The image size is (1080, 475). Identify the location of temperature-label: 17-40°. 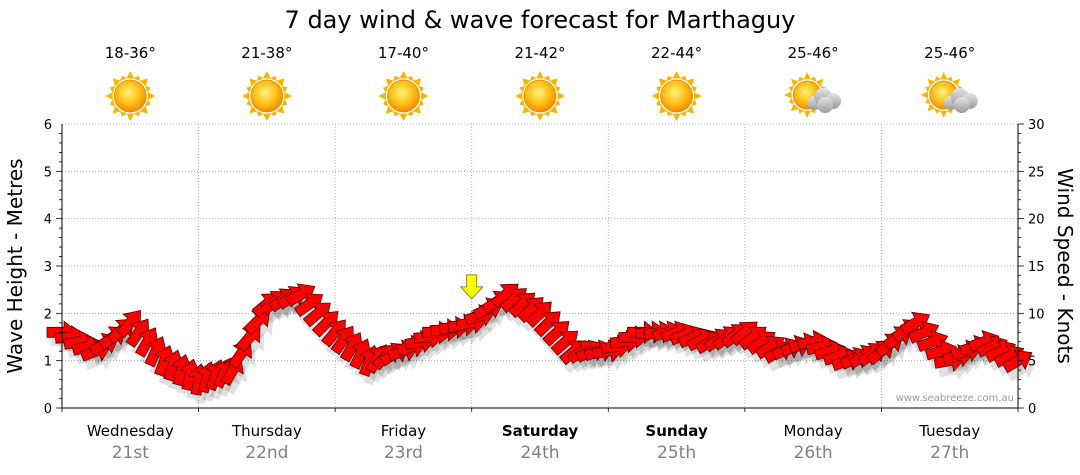
(403, 53).